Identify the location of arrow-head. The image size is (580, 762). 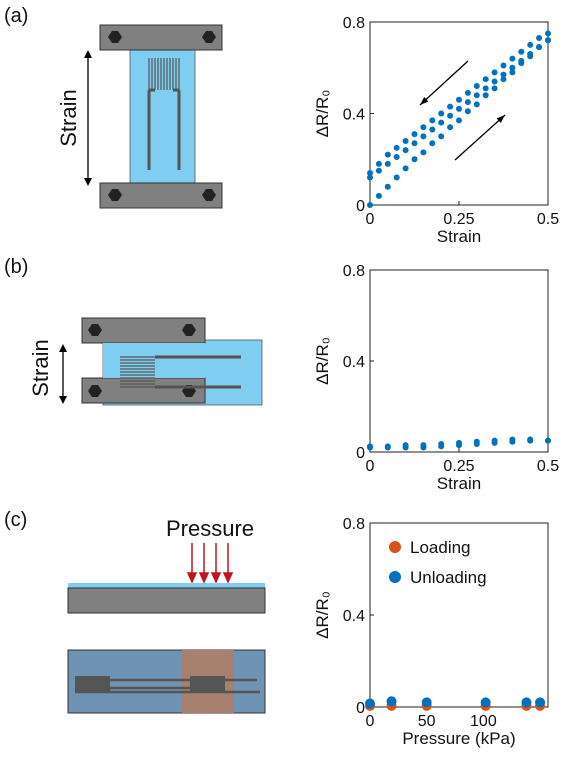
(424, 101).